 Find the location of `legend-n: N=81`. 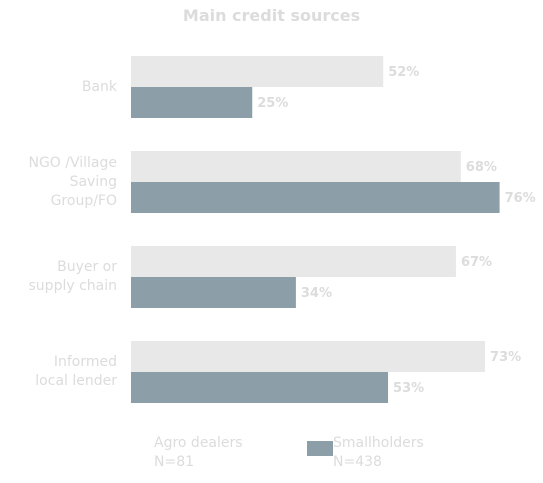

legend-n: N=81 is located at coordinates (174, 462).